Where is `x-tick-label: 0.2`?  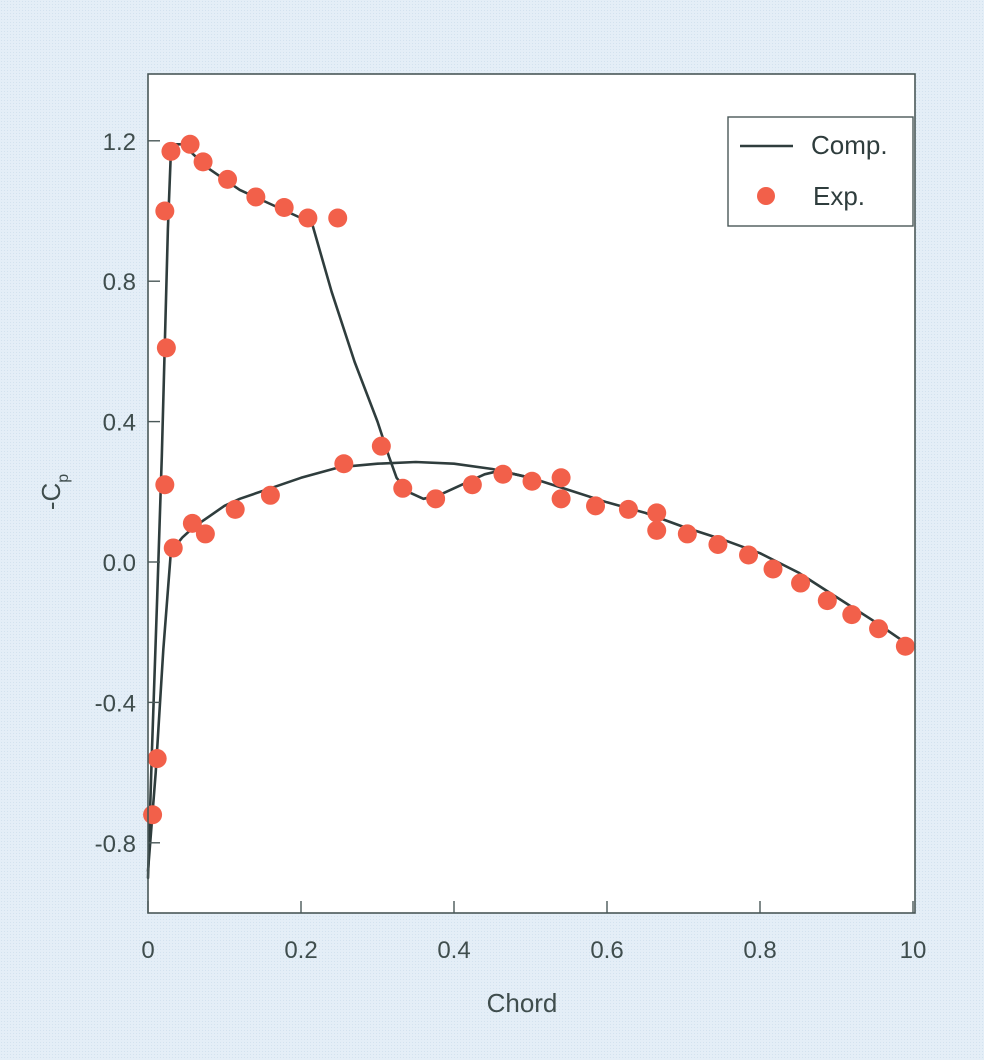 x-tick-label: 0.2 is located at coordinates (300, 950).